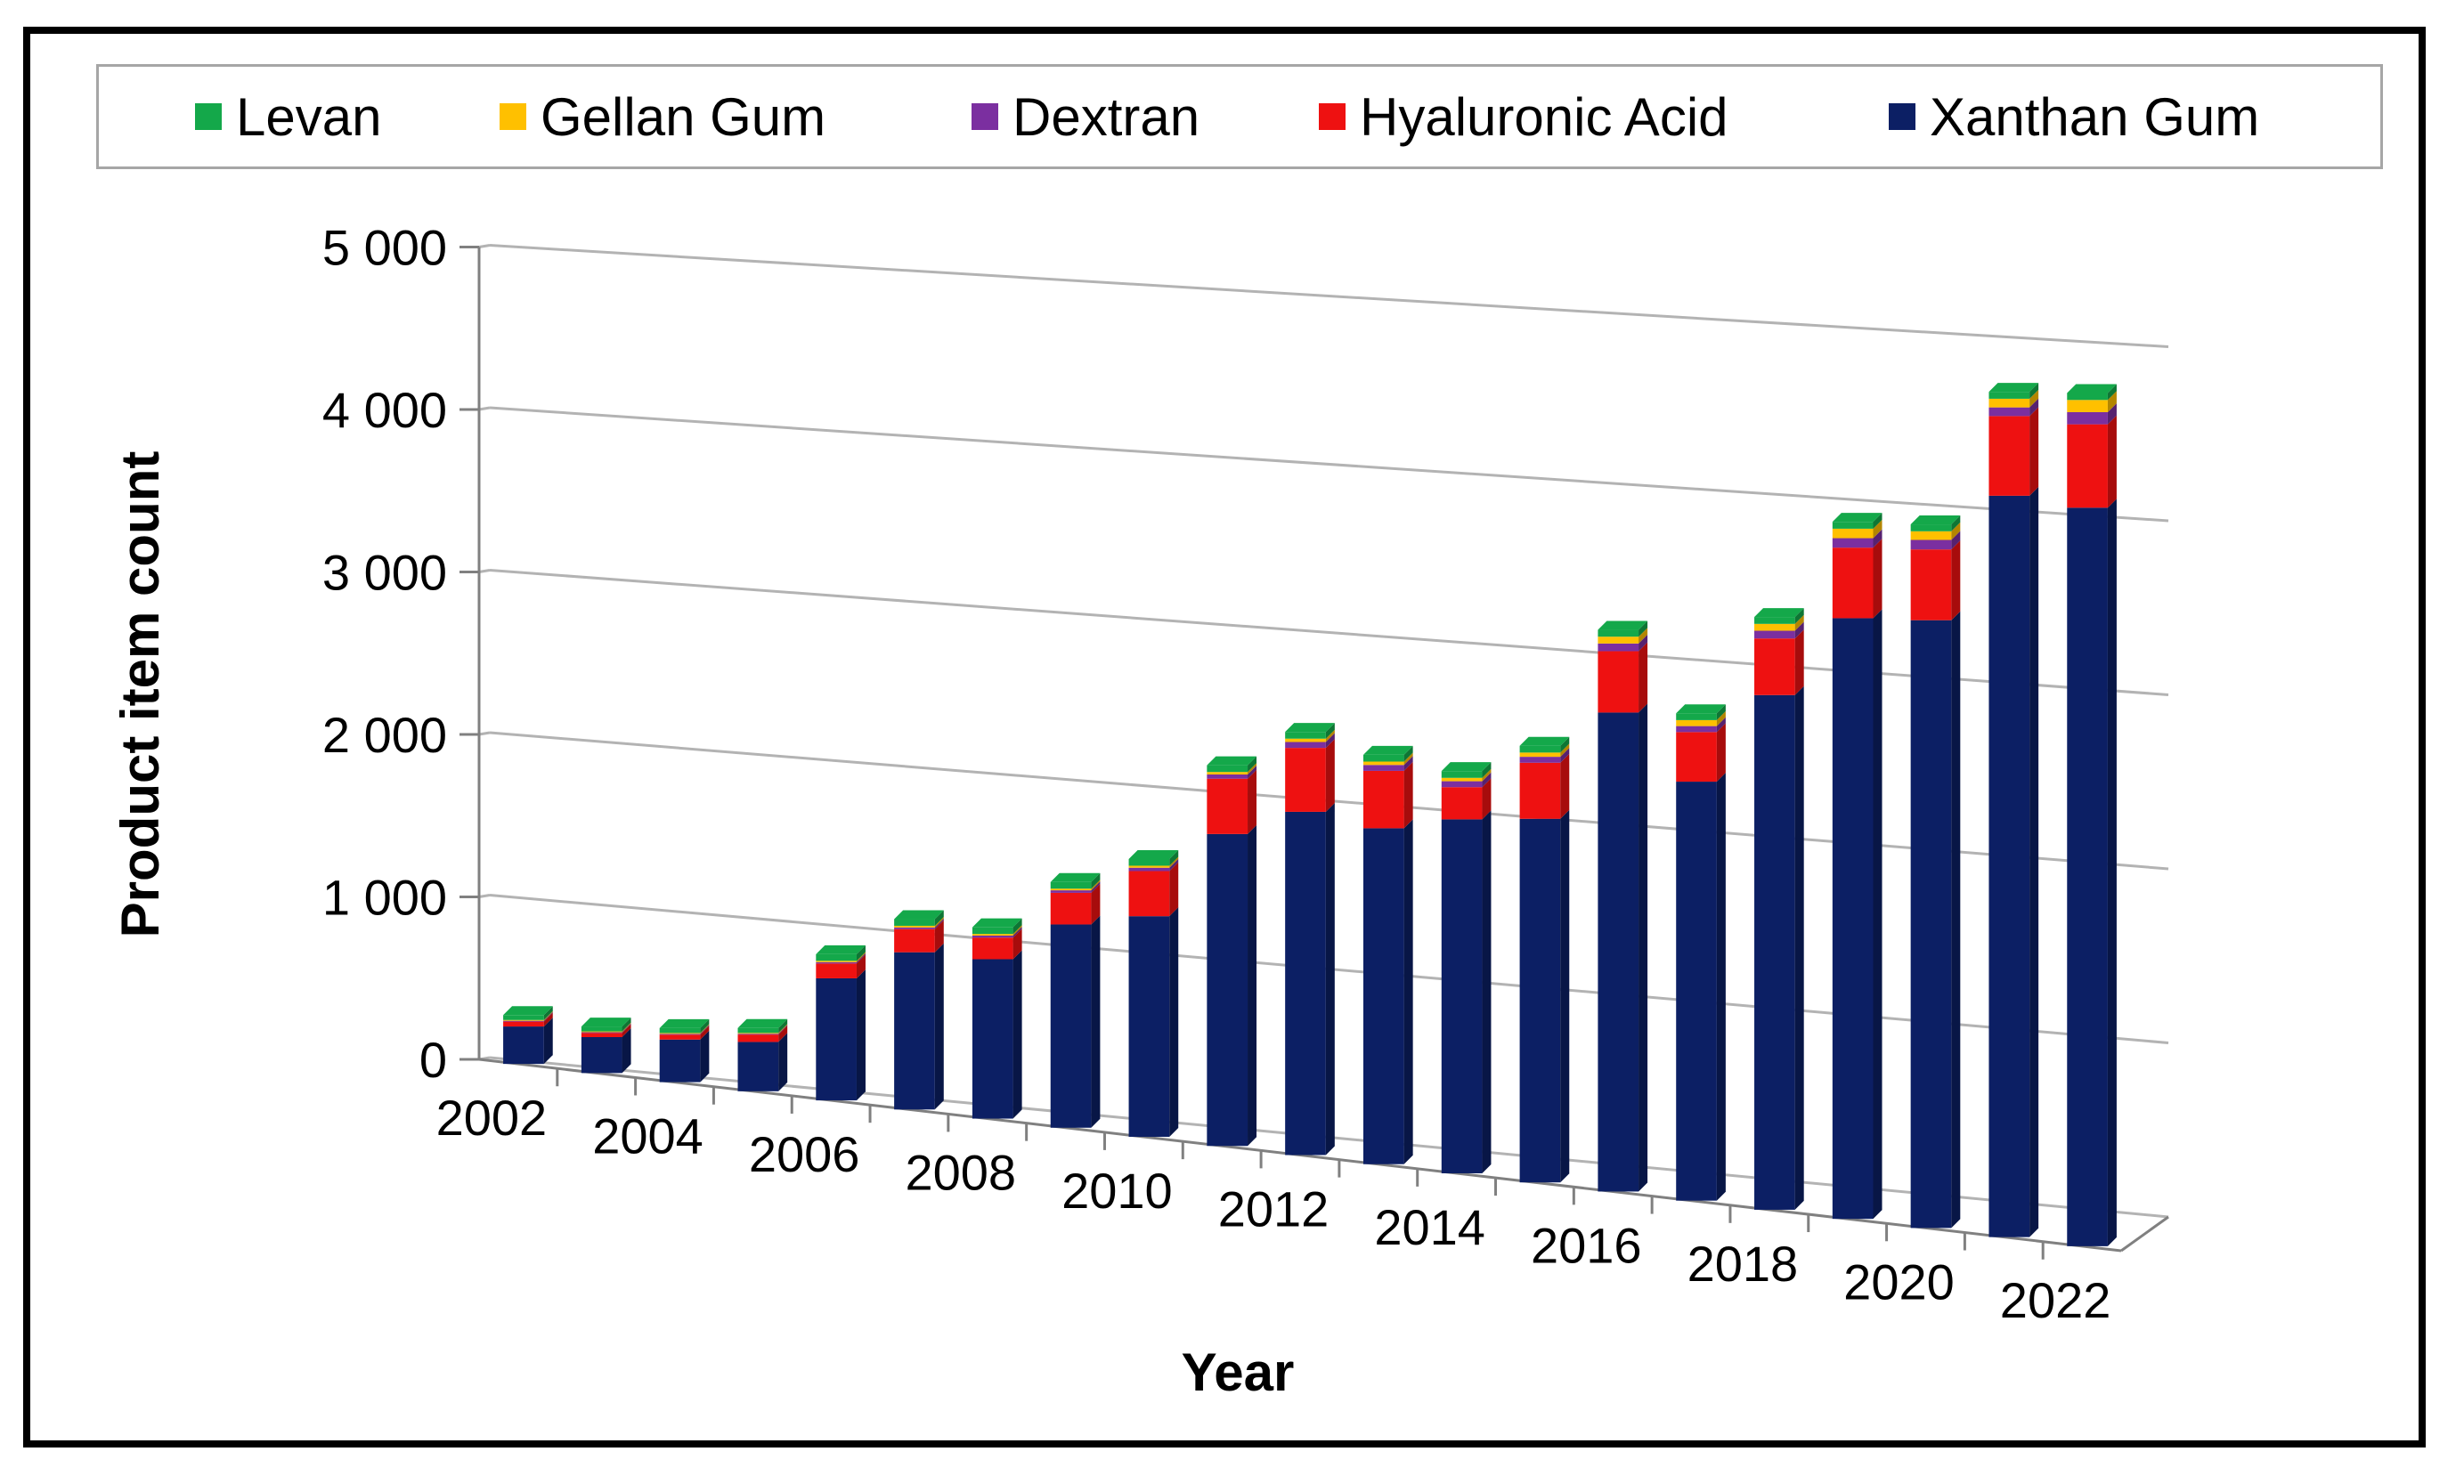 This screenshot has height=1484, width=2464. Describe the element at coordinates (1149, 894) in the screenshot. I see `bar-2010-hyaluronic-acid` at that location.